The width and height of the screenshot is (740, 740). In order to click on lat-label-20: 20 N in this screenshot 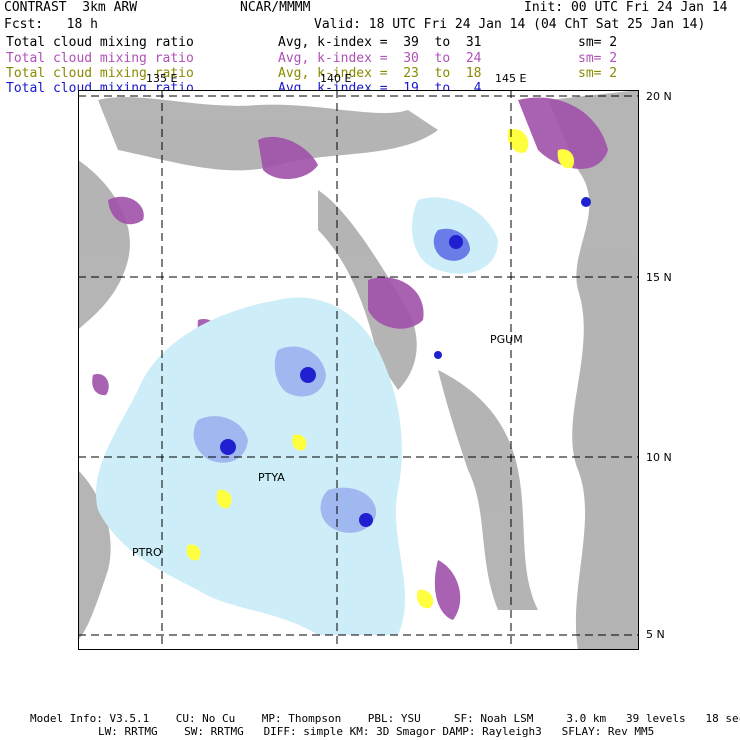, I will do `click(659, 96)`.